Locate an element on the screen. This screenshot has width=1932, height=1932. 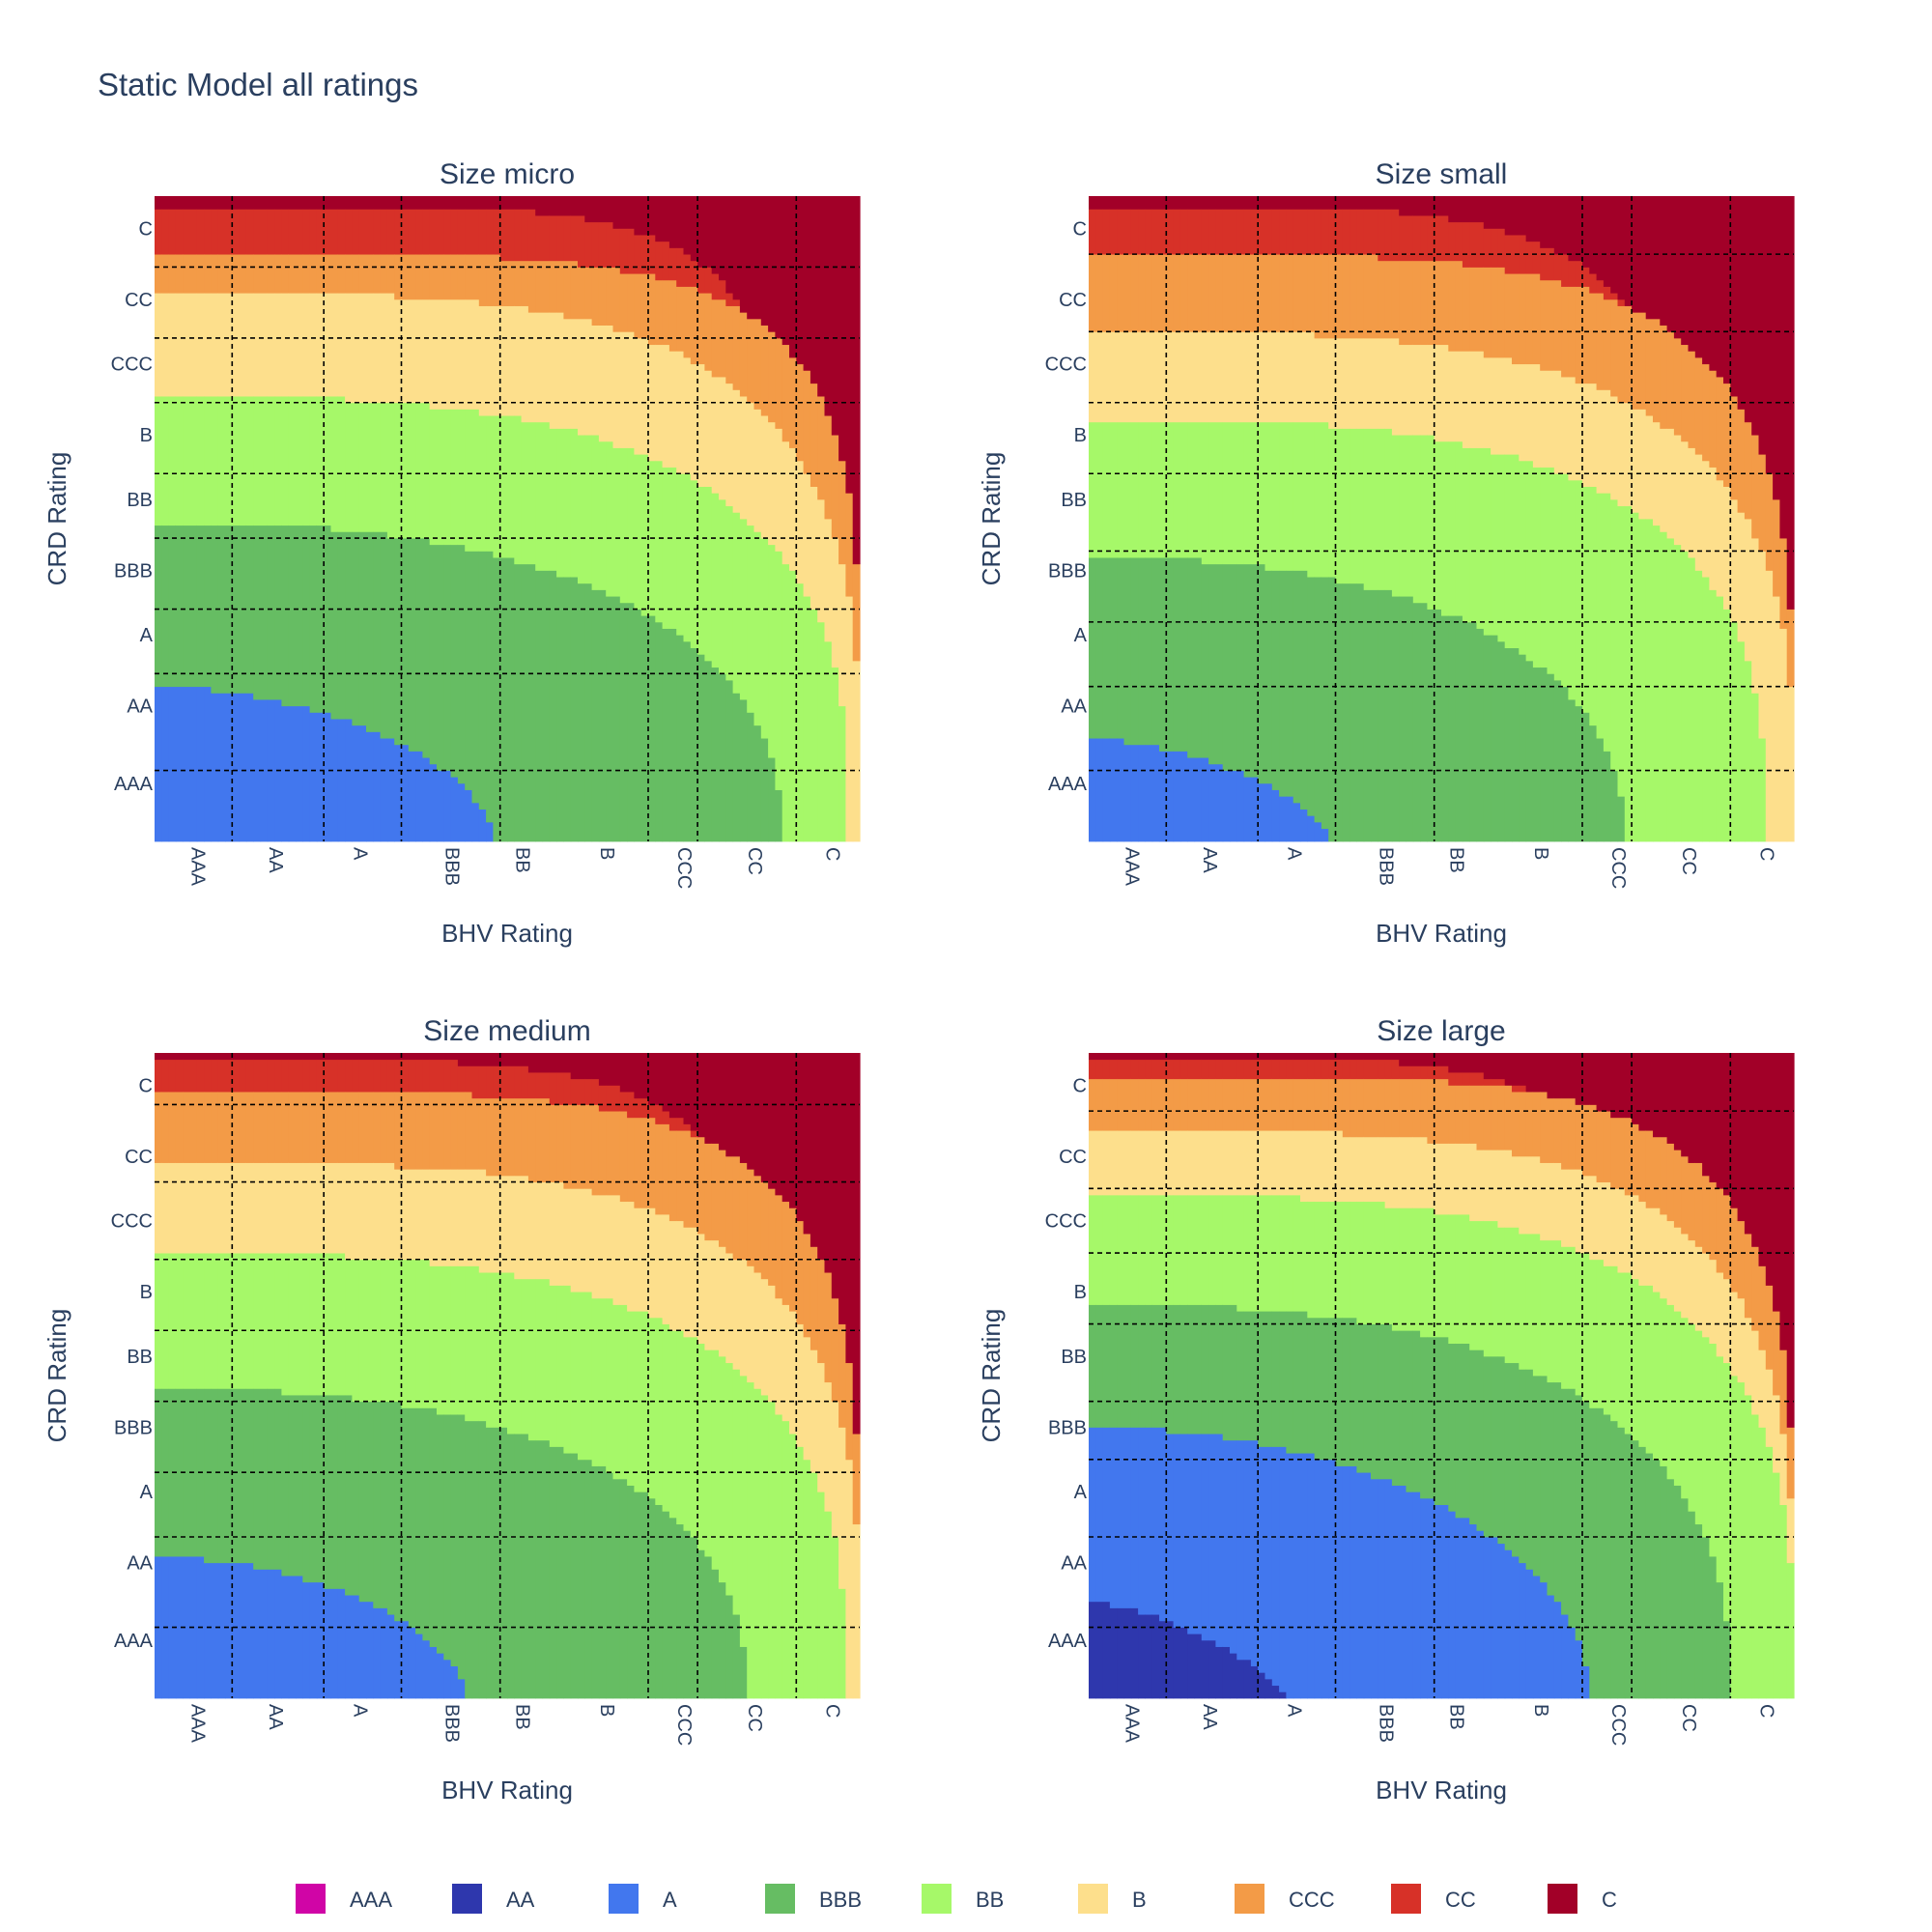
legend-item-aa: AA is located at coordinates (493, 1899).